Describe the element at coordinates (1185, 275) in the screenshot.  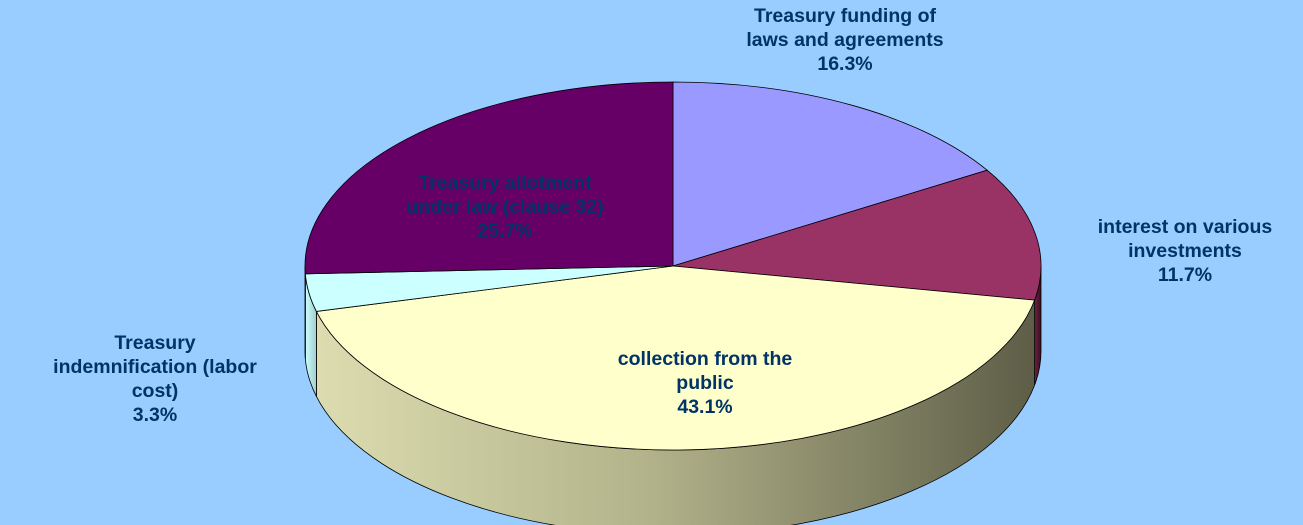
I see `slice-value-label: 11.7%` at that location.